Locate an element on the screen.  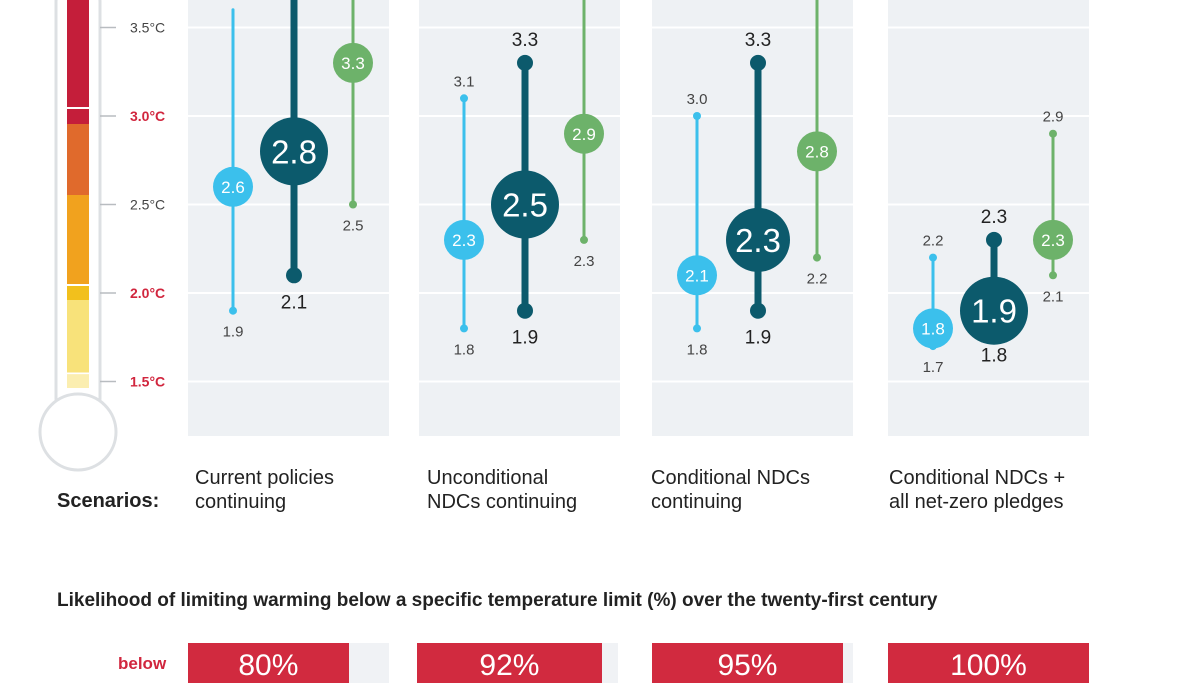
scenario-label-current-policies: Current policies continuing is located at coordinates (264, 490).